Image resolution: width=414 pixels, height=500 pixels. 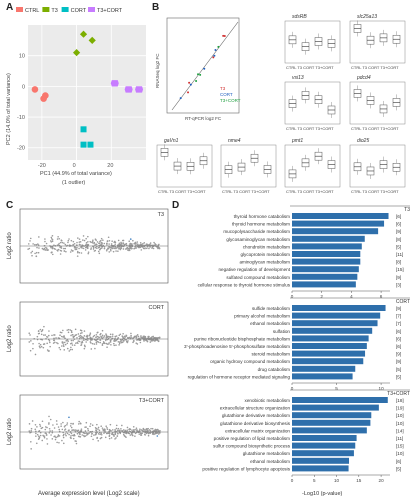 I want to click on go-term: xenobiotic metabolism, so click(x=268, y=400).